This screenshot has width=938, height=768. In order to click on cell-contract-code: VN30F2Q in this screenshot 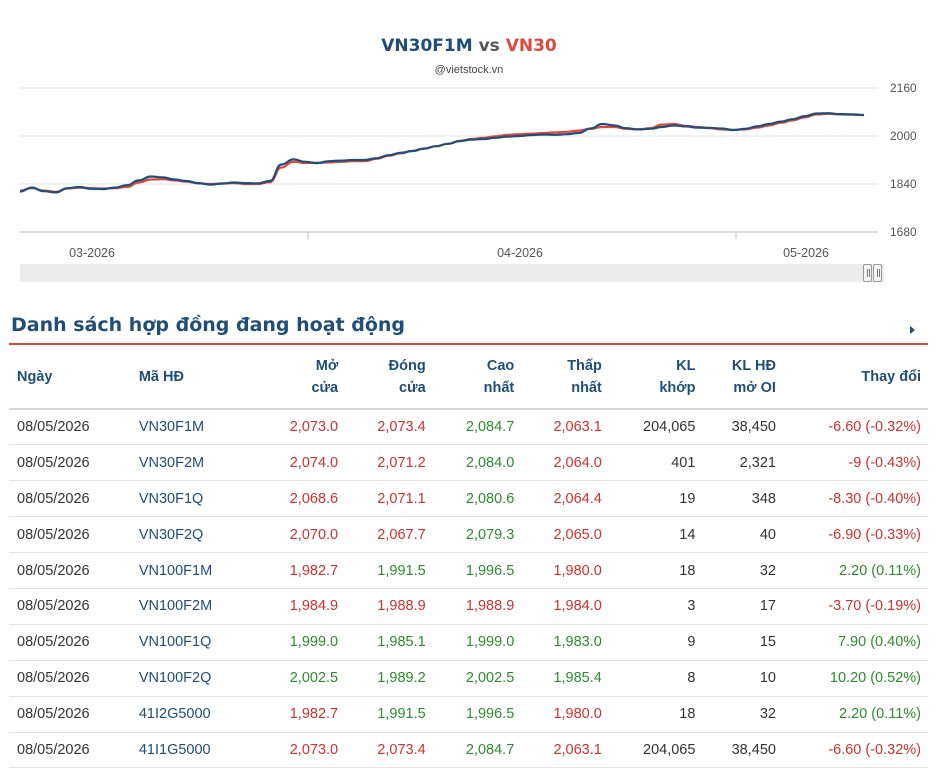, I will do `click(206, 535)`.